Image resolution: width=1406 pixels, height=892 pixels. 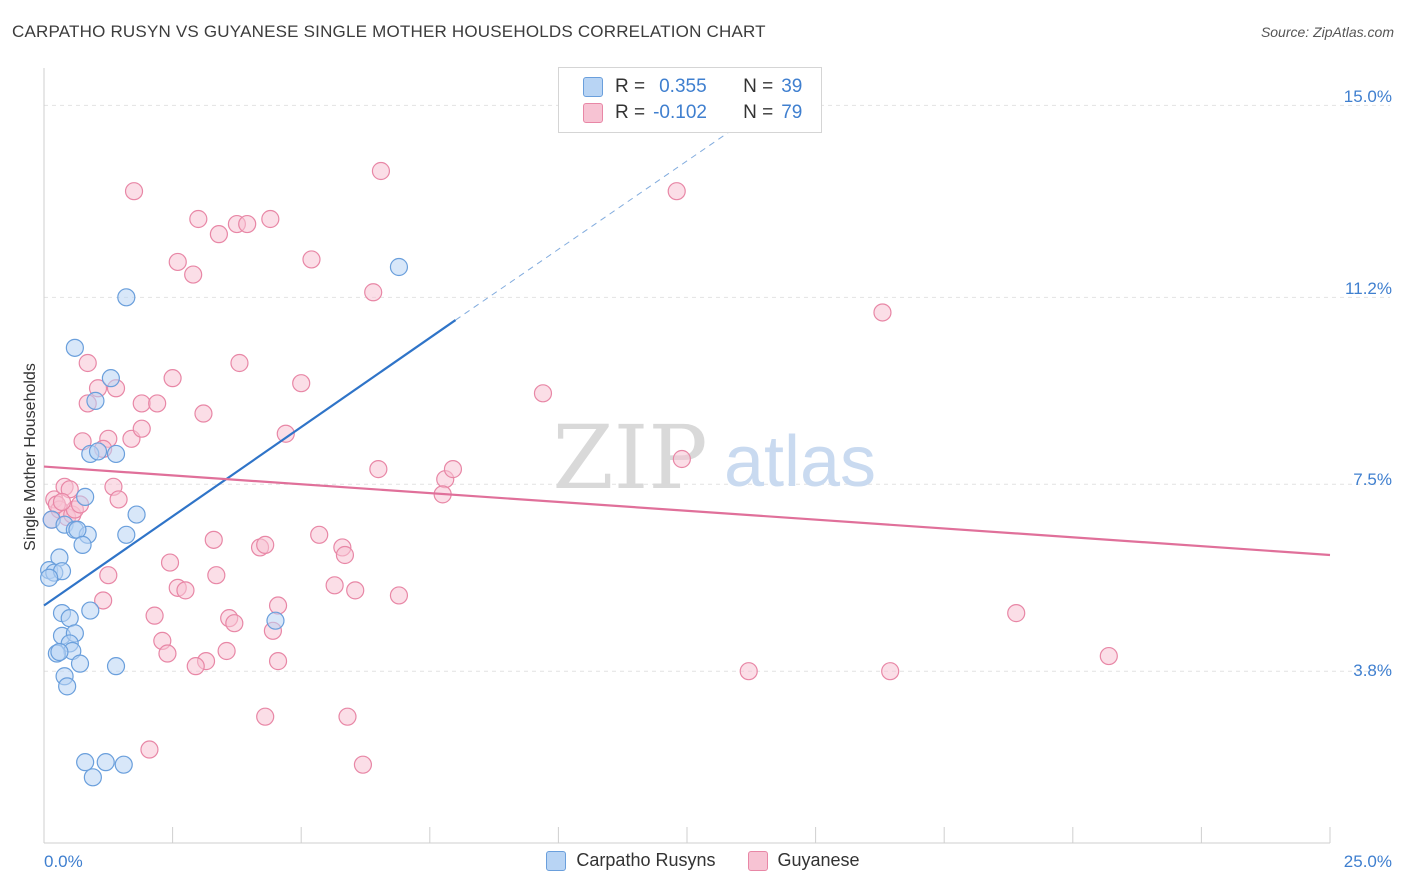 I want to click on series-legend: Carpatho Rusyns Guyanese, so click(x=703, y=860).